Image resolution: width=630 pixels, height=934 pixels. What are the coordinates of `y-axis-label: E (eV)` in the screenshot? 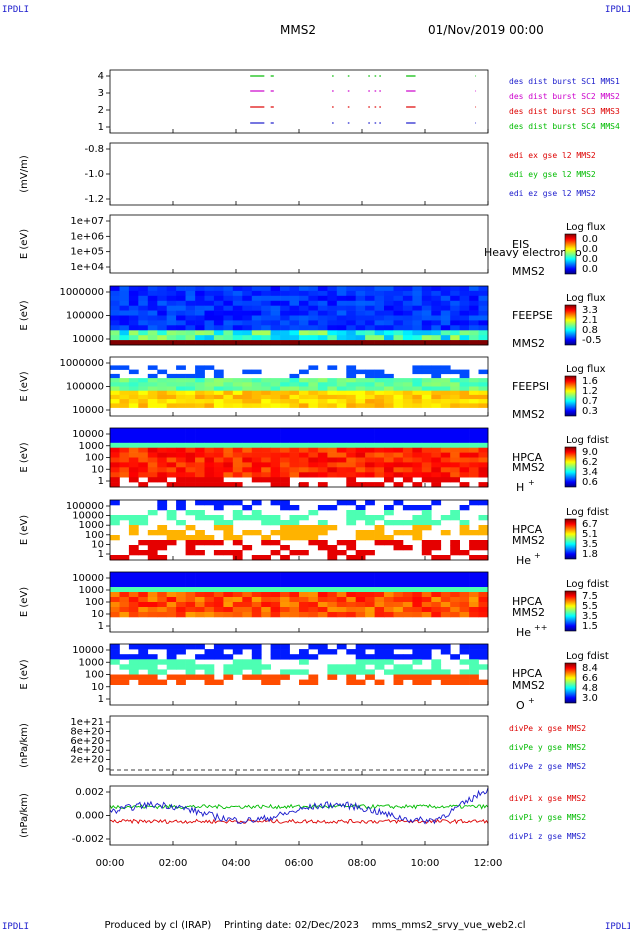 It's located at (24, 674).